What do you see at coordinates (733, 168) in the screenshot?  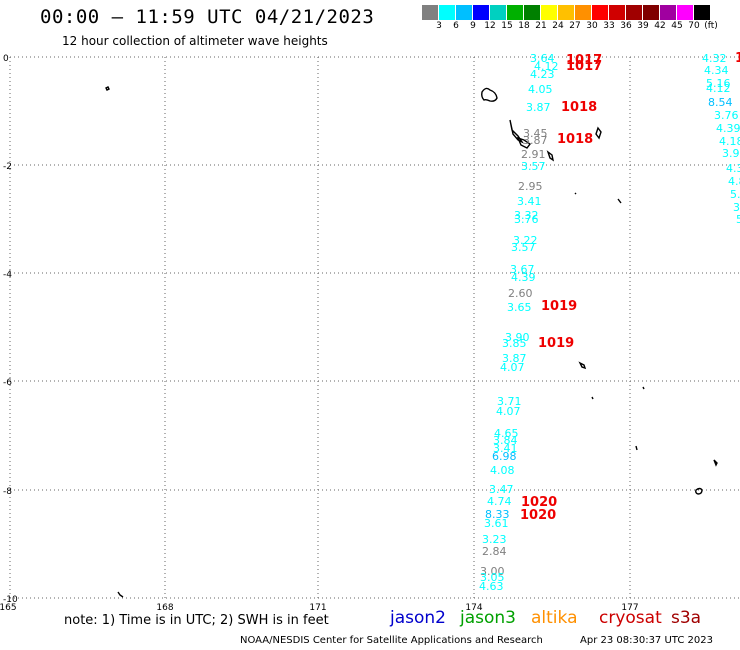 I see `swh-value: 4.3` at bounding box center [733, 168].